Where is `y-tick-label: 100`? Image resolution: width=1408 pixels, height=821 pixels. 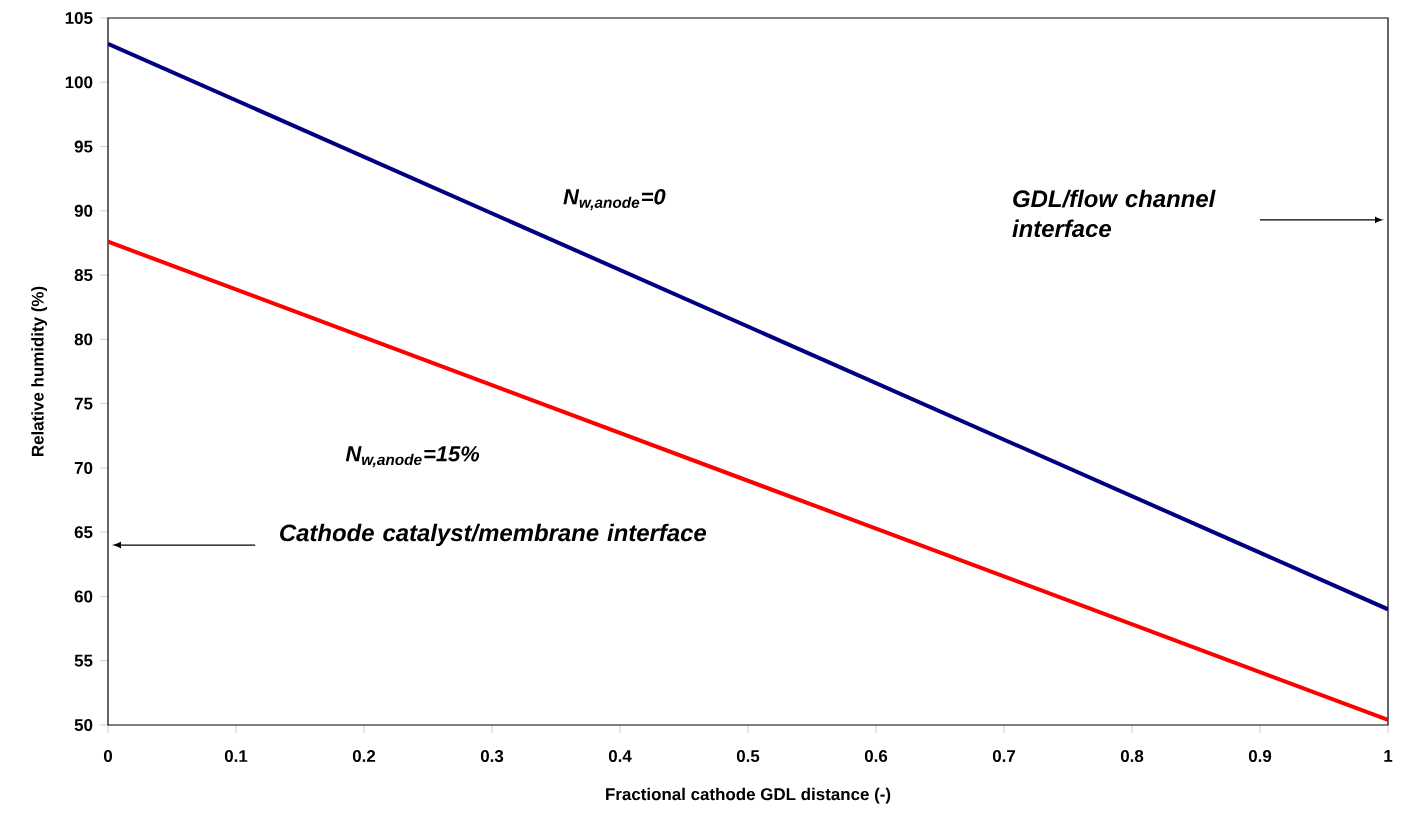 y-tick-label: 100 is located at coordinates (79, 82).